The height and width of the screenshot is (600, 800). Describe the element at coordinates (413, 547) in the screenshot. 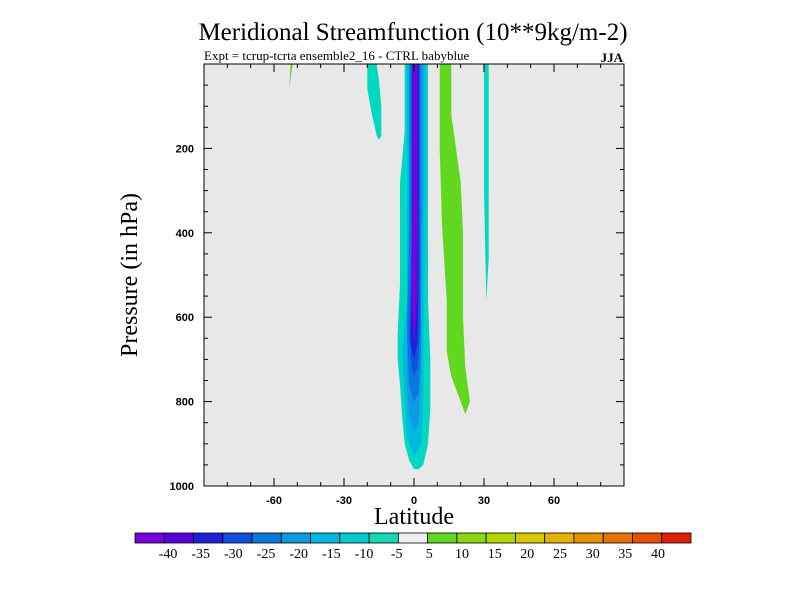

I see `colorbar: -40 -35 -30 -25 -20 -15 -10 -5 5 10 15 20 25 30 35 40` at that location.